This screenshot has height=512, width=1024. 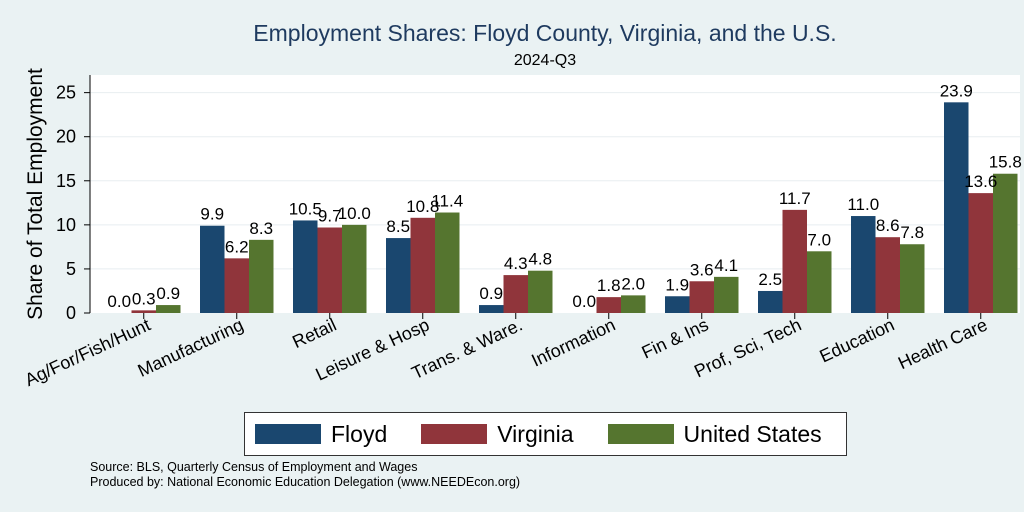 I want to click on data-label-virginia: 3.6, so click(x=702, y=269).